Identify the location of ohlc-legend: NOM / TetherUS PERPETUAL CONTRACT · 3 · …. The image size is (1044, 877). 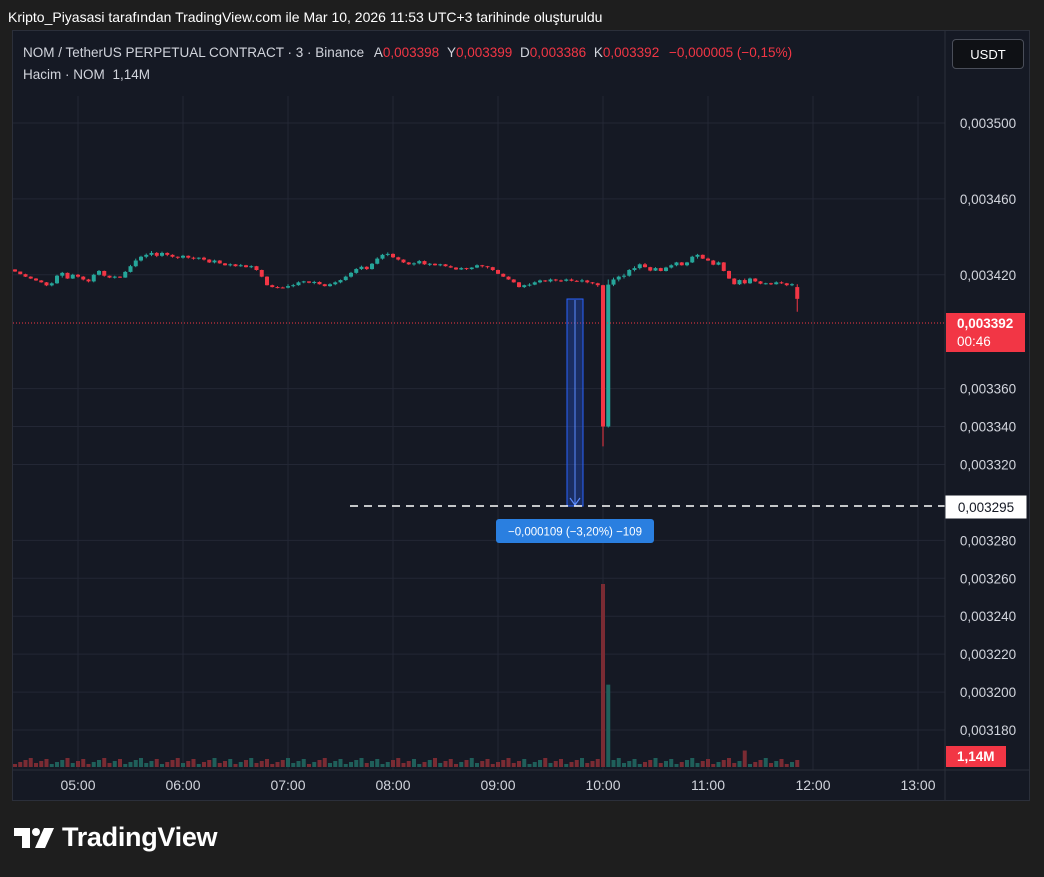
(407, 52).